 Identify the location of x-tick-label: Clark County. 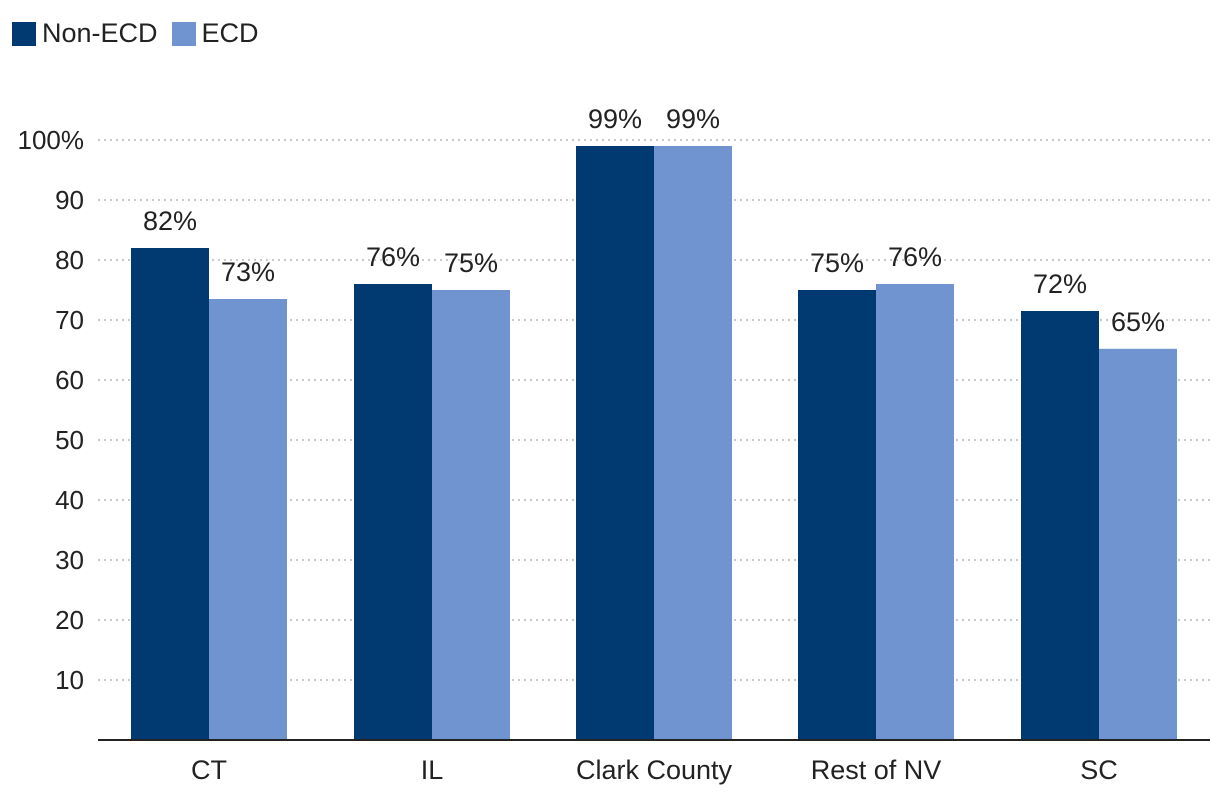
(654, 770).